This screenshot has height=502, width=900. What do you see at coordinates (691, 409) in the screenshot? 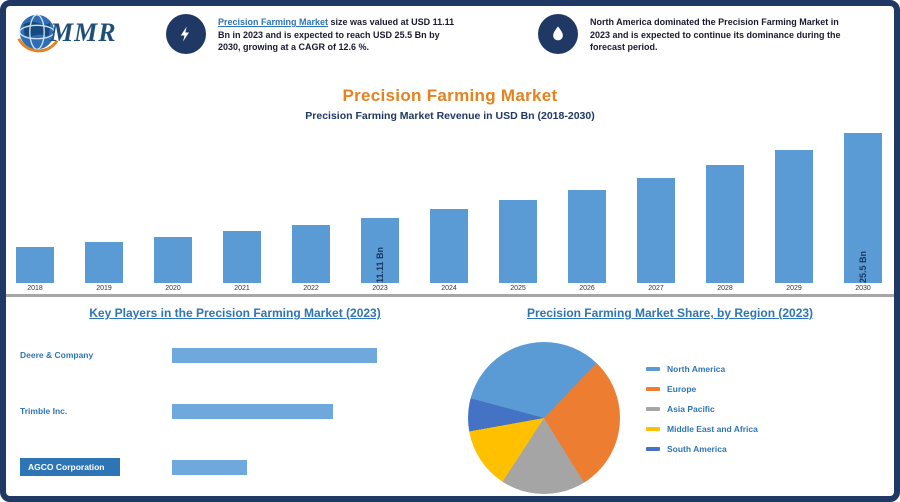
I see `legend-label: Asia Pacific` at bounding box center [691, 409].